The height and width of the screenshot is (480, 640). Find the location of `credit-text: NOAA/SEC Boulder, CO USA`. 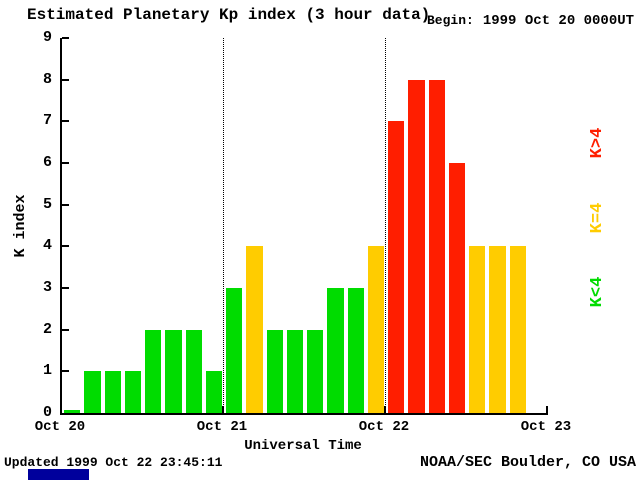

credit-text: NOAA/SEC Boulder, CO USA is located at coordinates (527, 462).